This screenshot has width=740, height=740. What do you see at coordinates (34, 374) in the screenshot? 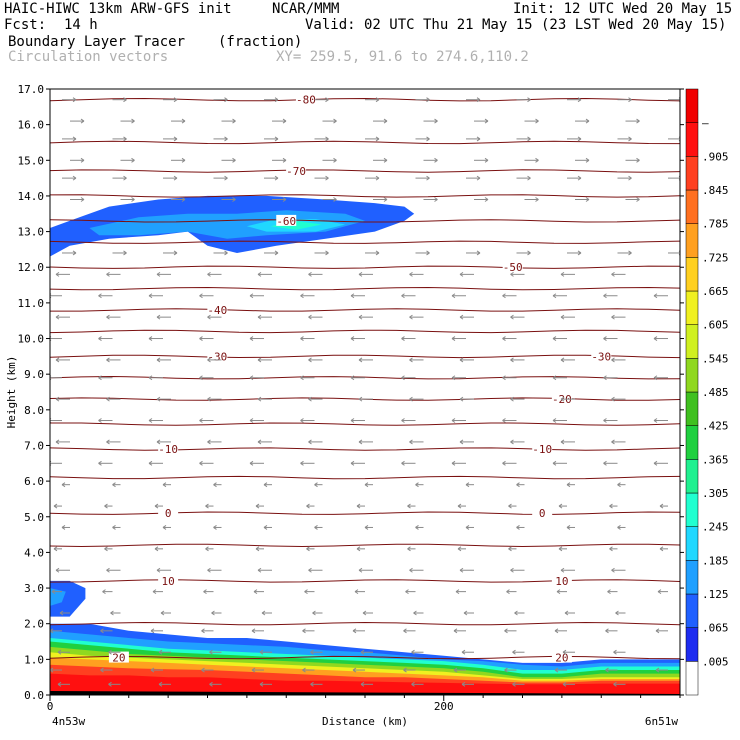
I see `y-tick-label: 9.0` at bounding box center [34, 374].